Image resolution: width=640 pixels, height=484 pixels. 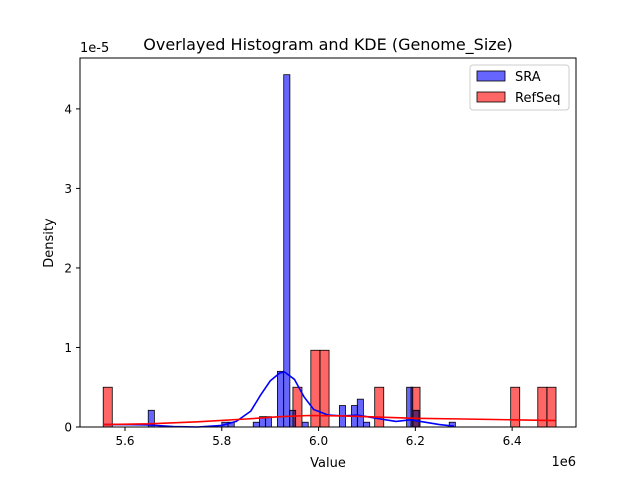 I want to click on x-axis-label: Value, so click(x=328, y=463).